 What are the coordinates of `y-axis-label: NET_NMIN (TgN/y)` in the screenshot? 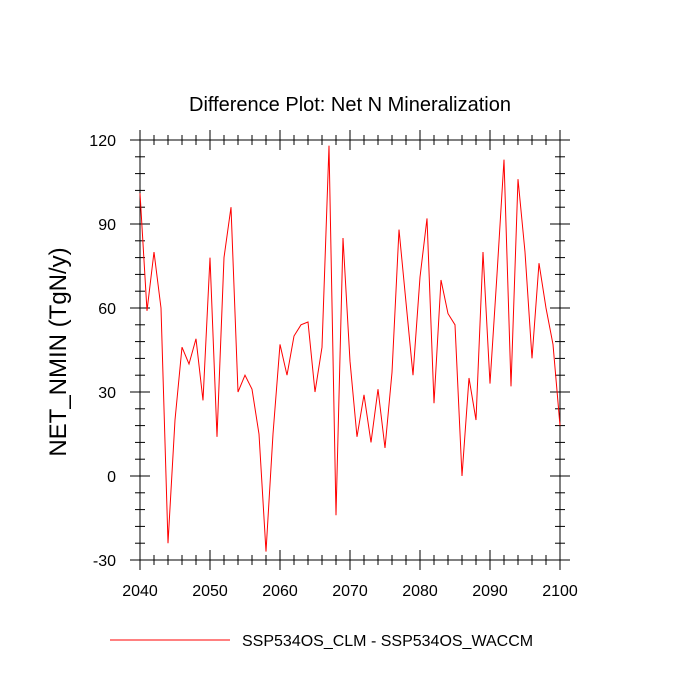 It's located at (58, 351).